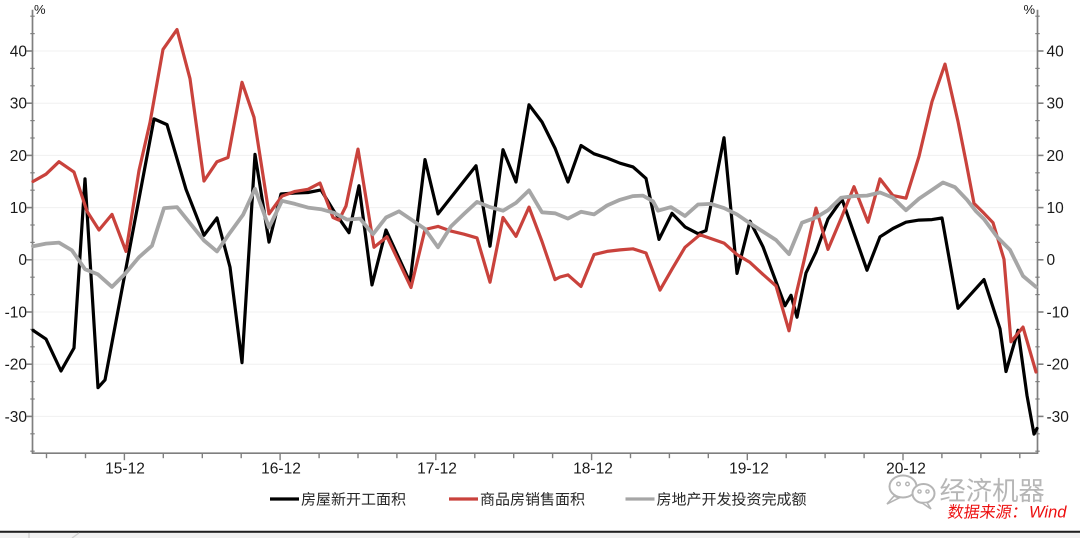 This screenshot has width=1080, height=538. I want to click on svg-text: 18-12, so click(593, 469).